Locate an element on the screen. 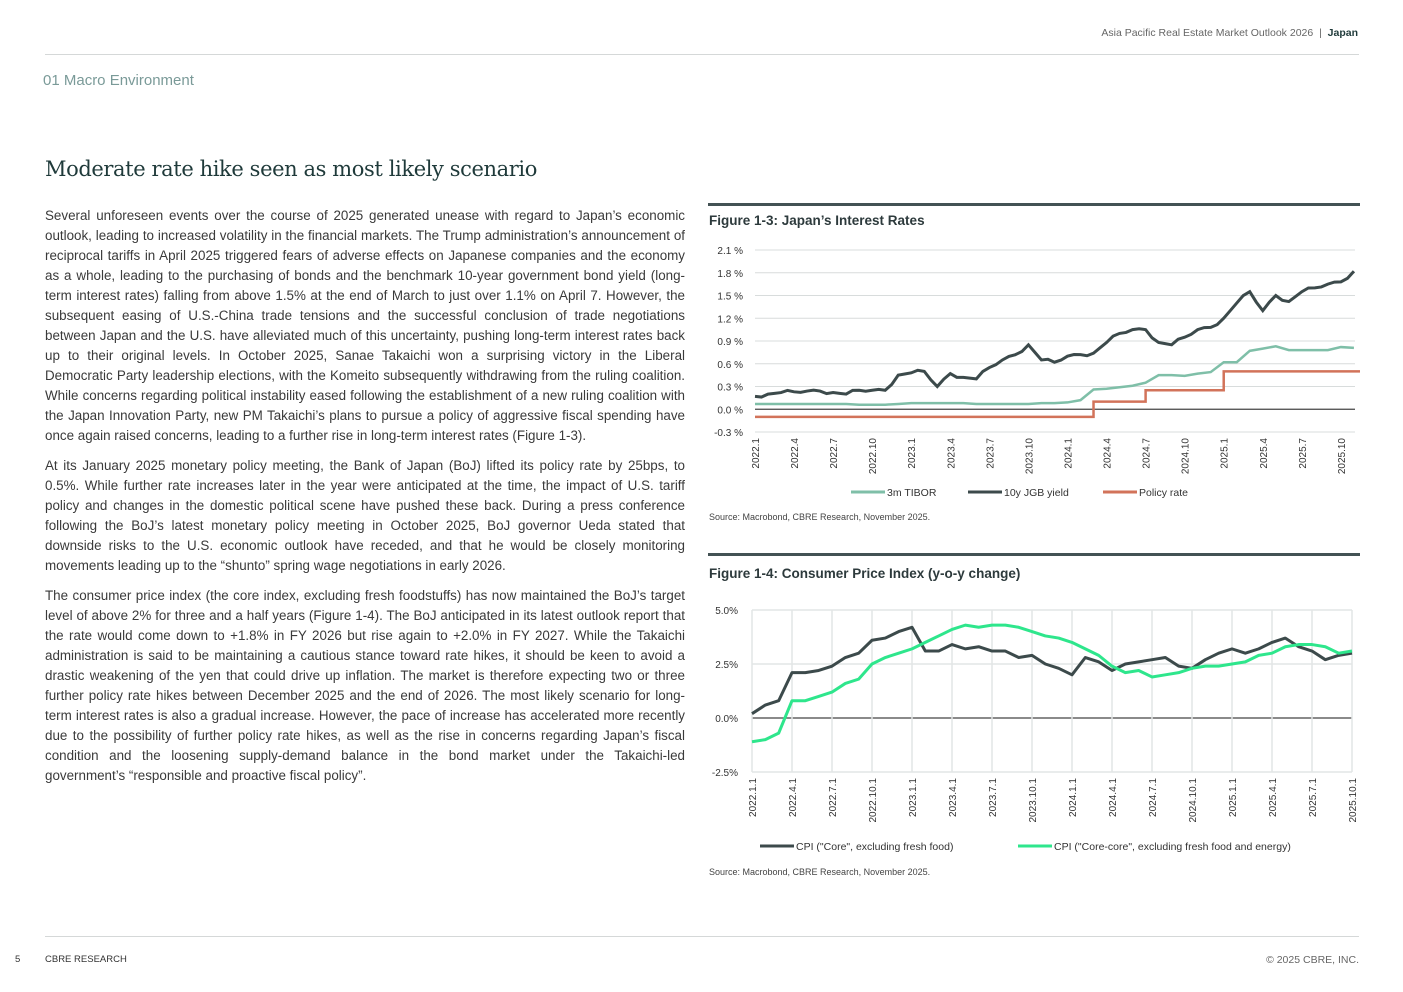  legend-label: CPI ("Core", excluding fresh food) is located at coordinates (874, 847).